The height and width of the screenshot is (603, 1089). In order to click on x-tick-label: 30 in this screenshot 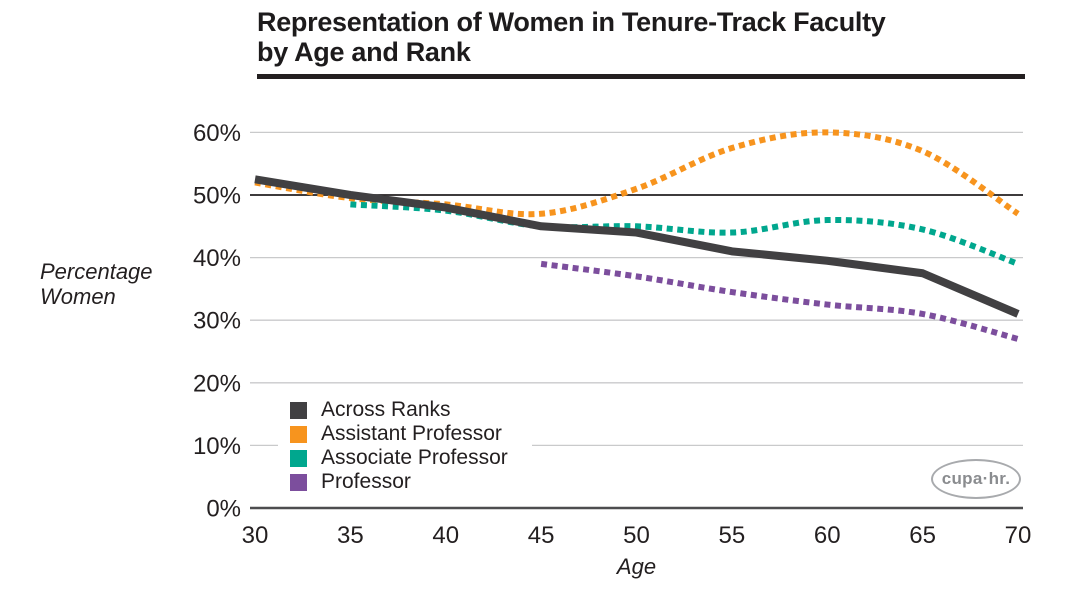, I will do `click(255, 535)`.